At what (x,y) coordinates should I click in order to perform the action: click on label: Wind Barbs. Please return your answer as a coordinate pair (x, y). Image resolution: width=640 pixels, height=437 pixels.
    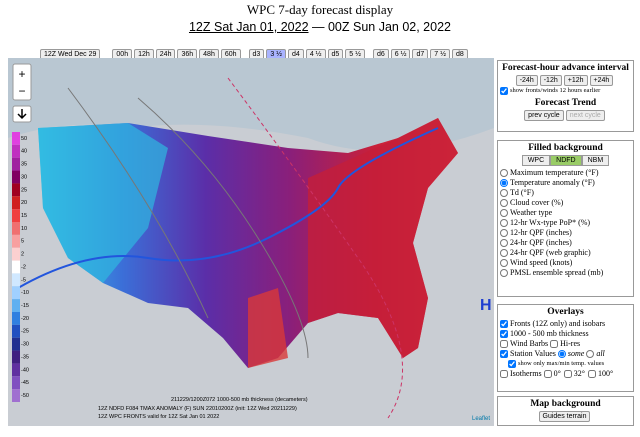
    Looking at the image, I should click on (529, 343).